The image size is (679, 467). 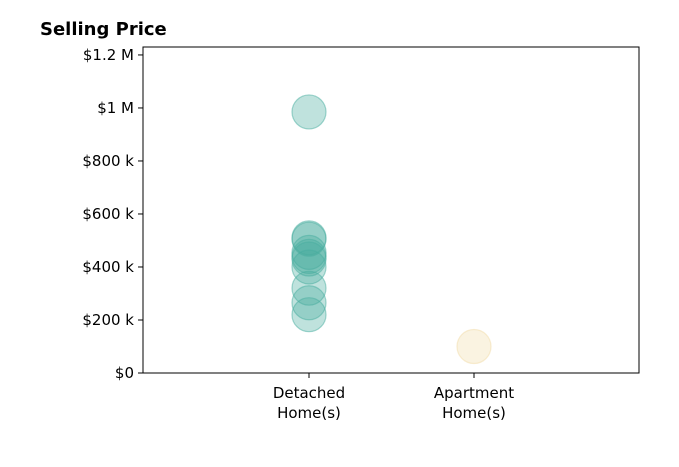 I want to click on y-axis: $0 $200 k $400 k $600 k $800 k $1 M $1.2 M, so click(x=112, y=214).